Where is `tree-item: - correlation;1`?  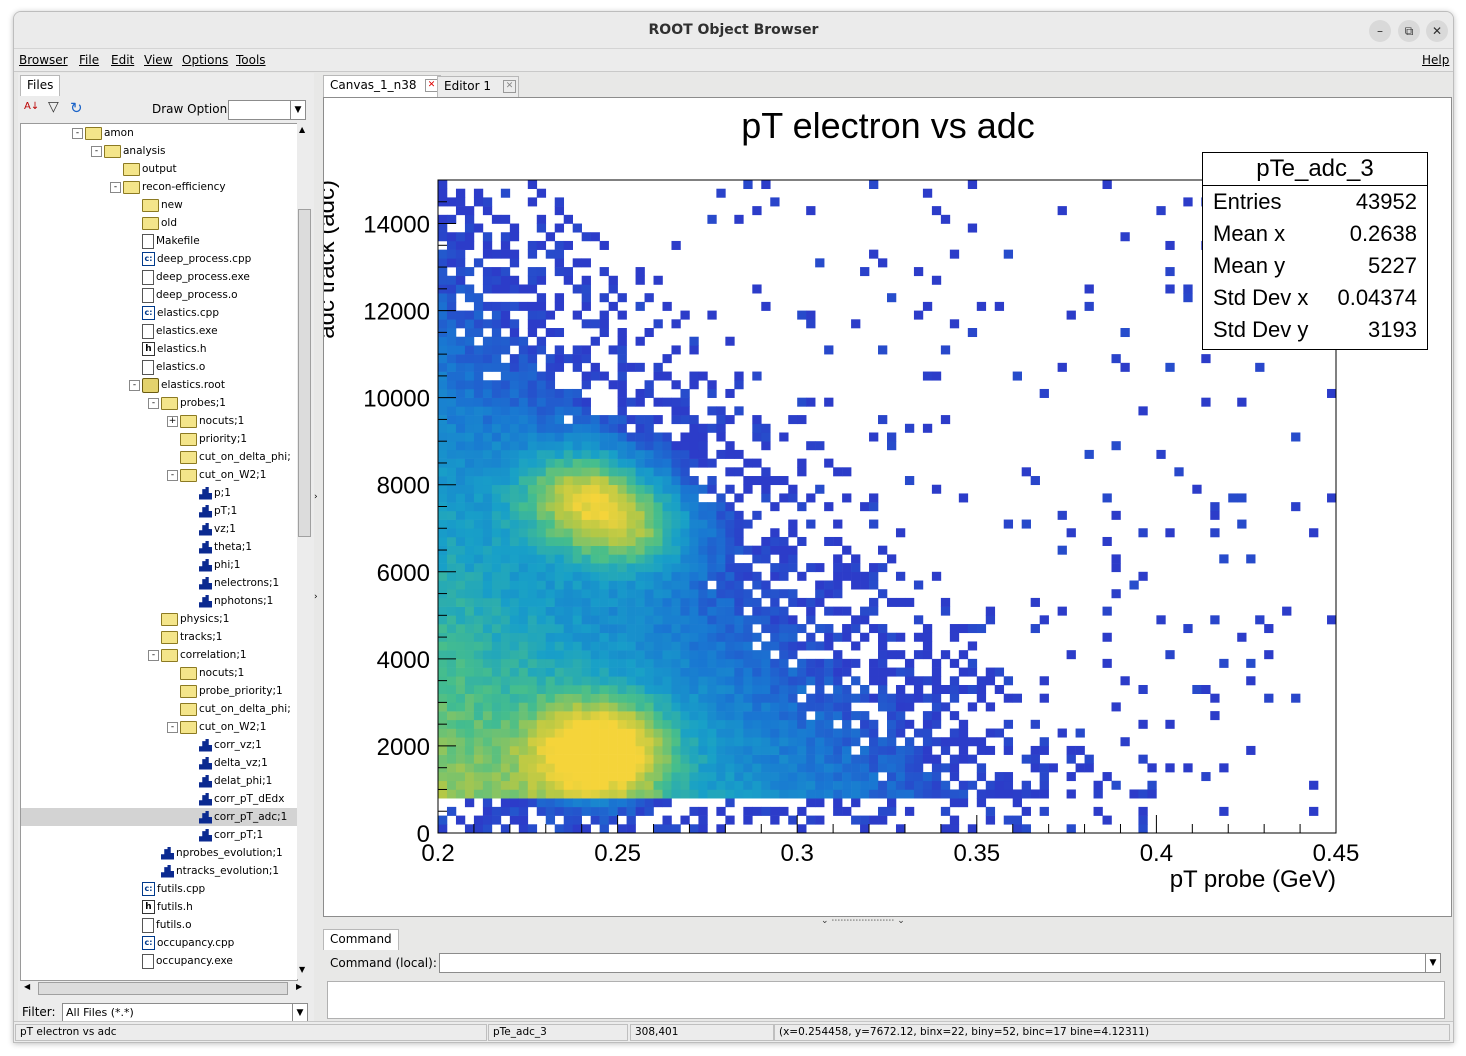 tree-item: - correlation;1 is located at coordinates (159, 655).